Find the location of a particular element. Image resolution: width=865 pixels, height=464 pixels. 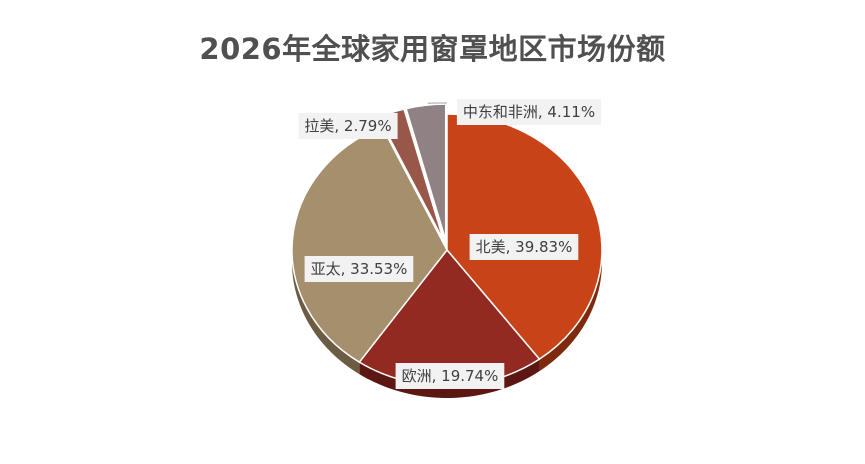

data-label-text-3: 拉美, 2.79% is located at coordinates (347, 126).